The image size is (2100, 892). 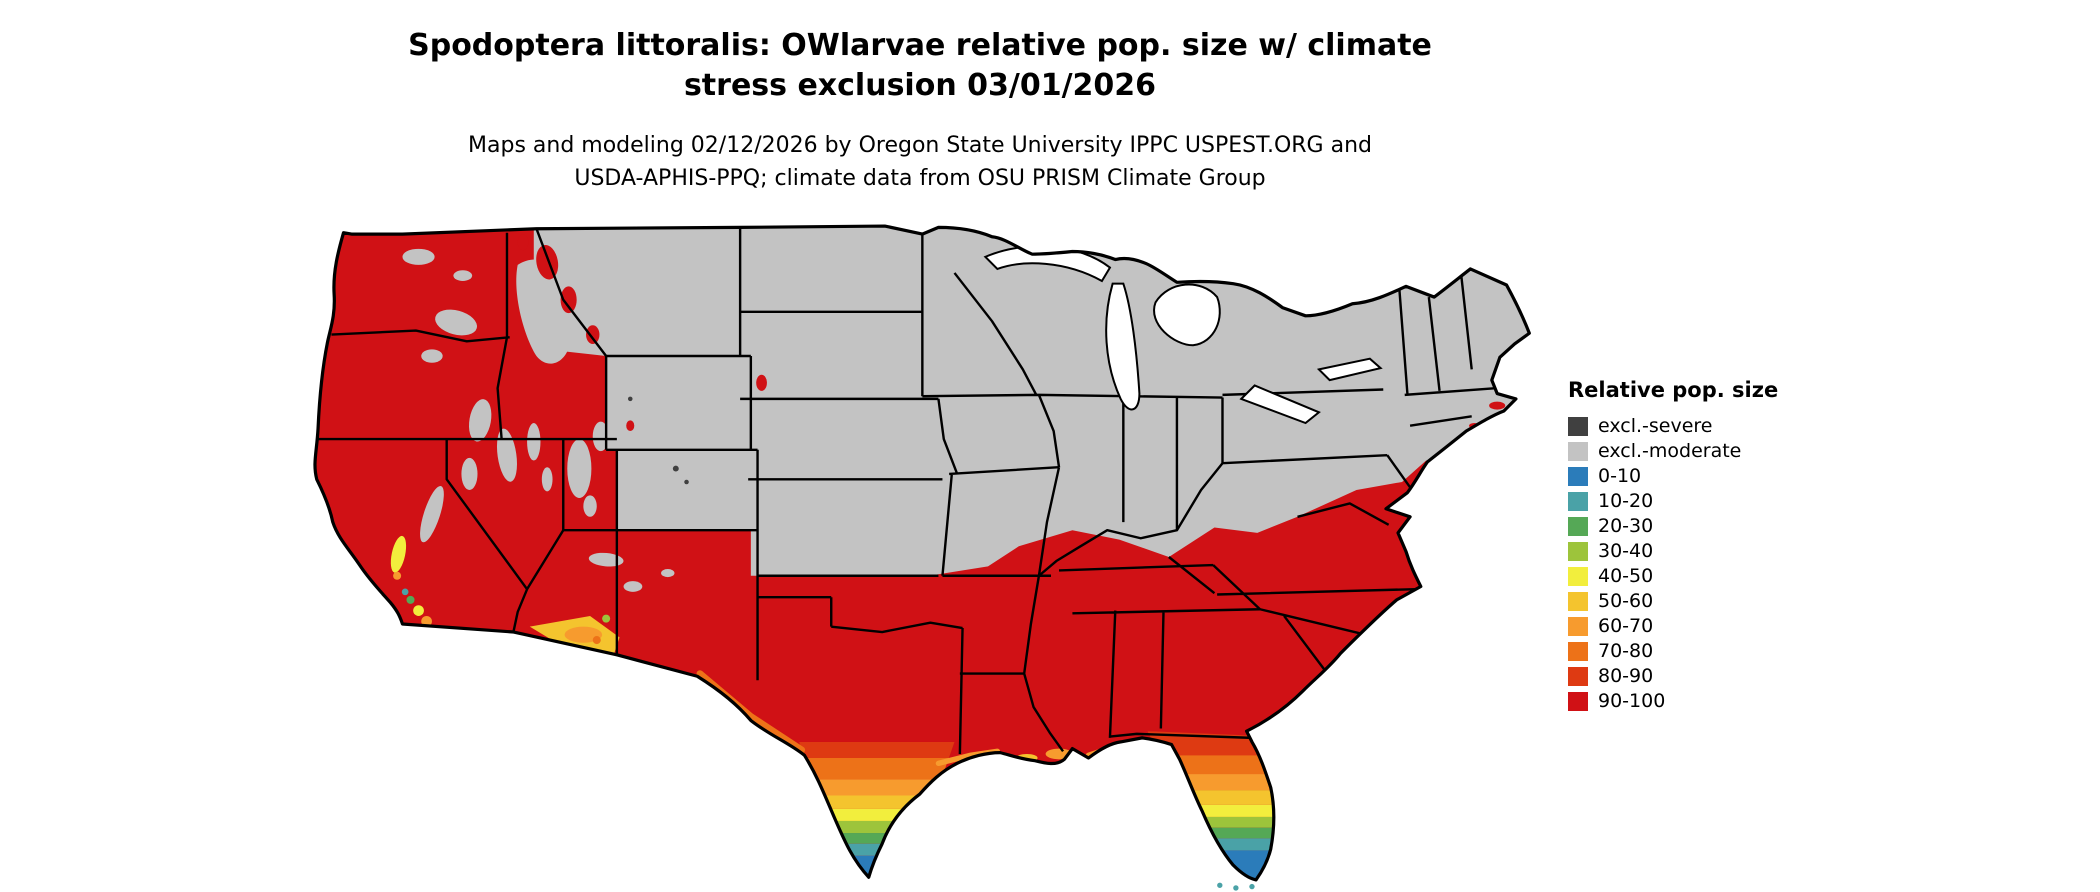 I want to click on legend-entry-label: 0-10, so click(x=1620, y=476).